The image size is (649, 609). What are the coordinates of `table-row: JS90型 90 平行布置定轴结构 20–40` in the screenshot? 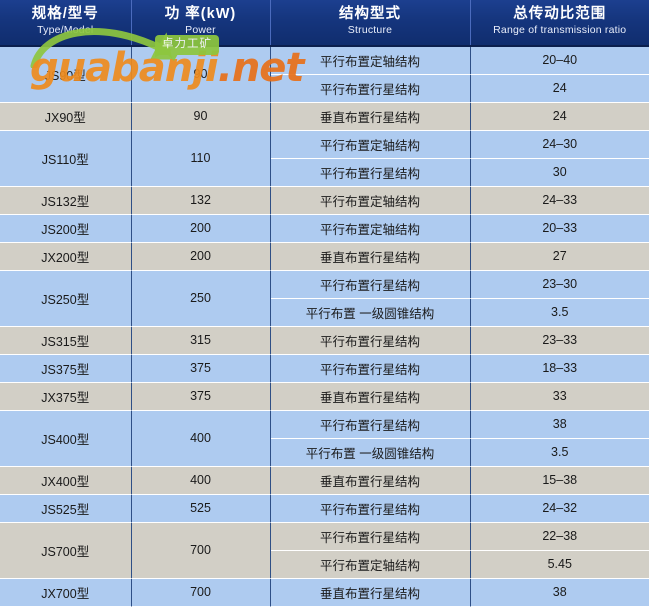 It's located at (324, 74).